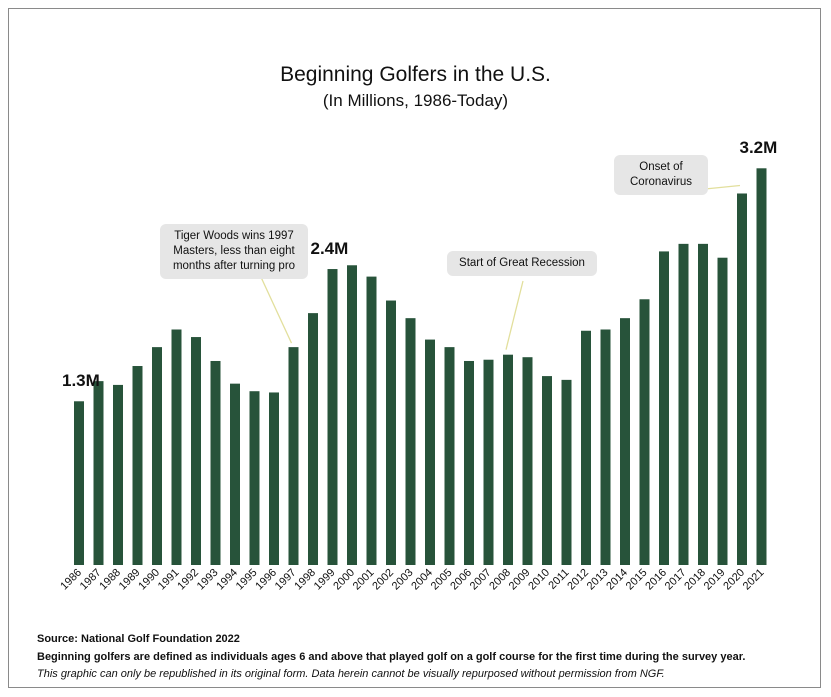 Image resolution: width=831 pixels, height=697 pixels. I want to click on bar-2013, so click(605, 447).